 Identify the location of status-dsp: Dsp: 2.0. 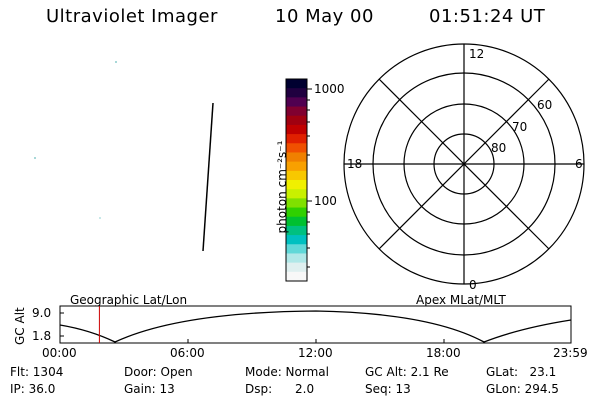
(280, 389).